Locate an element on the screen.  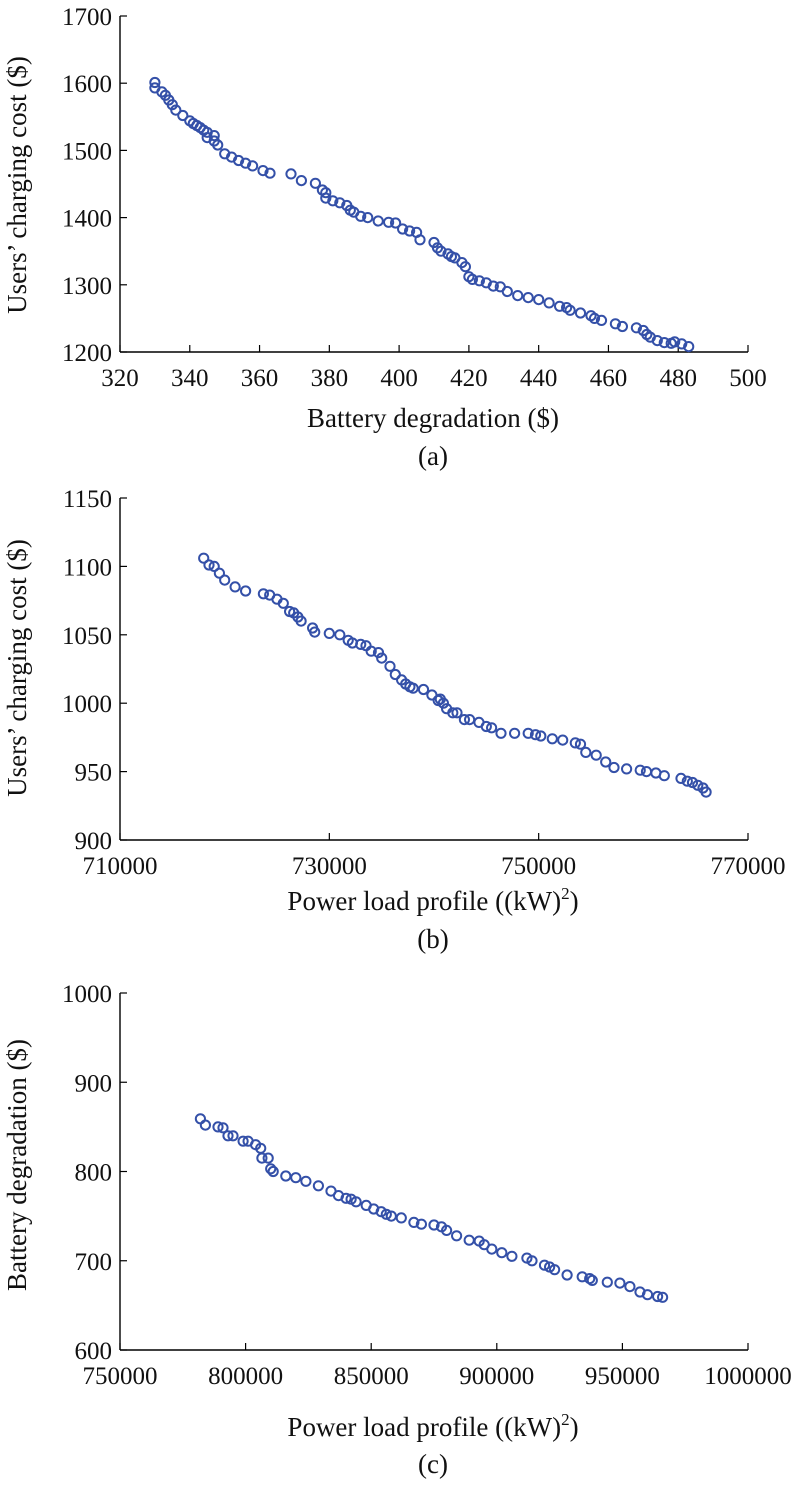
x-tick-label: 460 is located at coordinates (609, 378).